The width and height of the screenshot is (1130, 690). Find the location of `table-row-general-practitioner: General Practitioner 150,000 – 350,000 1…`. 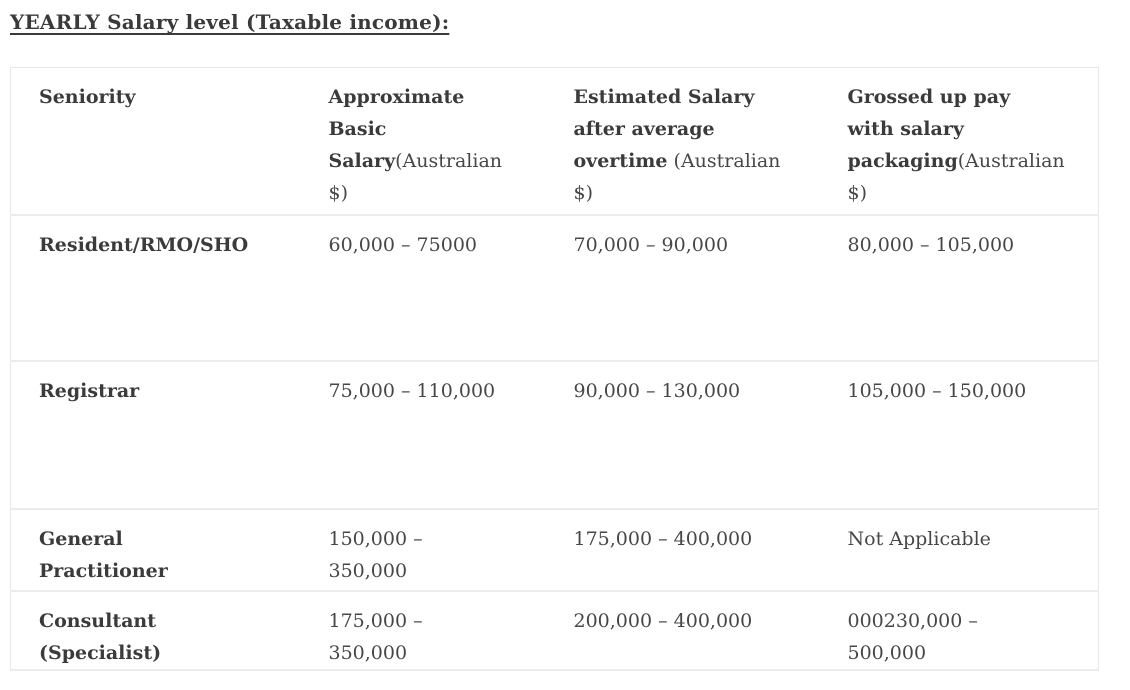

table-row-general-practitioner: General Practitioner 150,000 – 350,000 1… is located at coordinates (554, 550).